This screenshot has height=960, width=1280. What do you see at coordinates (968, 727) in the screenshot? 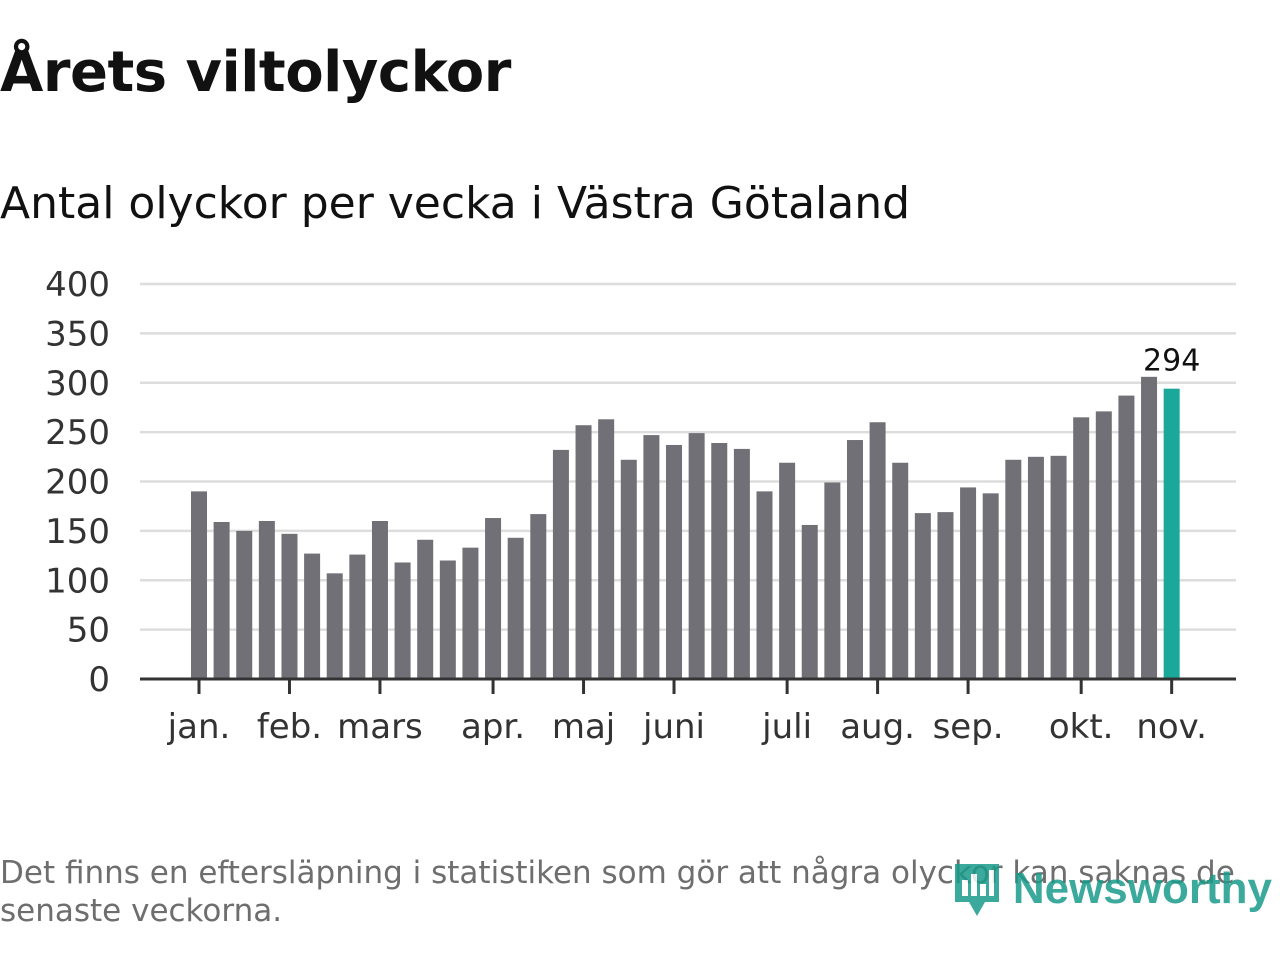
I see `x-tick-label: sep.` at bounding box center [968, 727].